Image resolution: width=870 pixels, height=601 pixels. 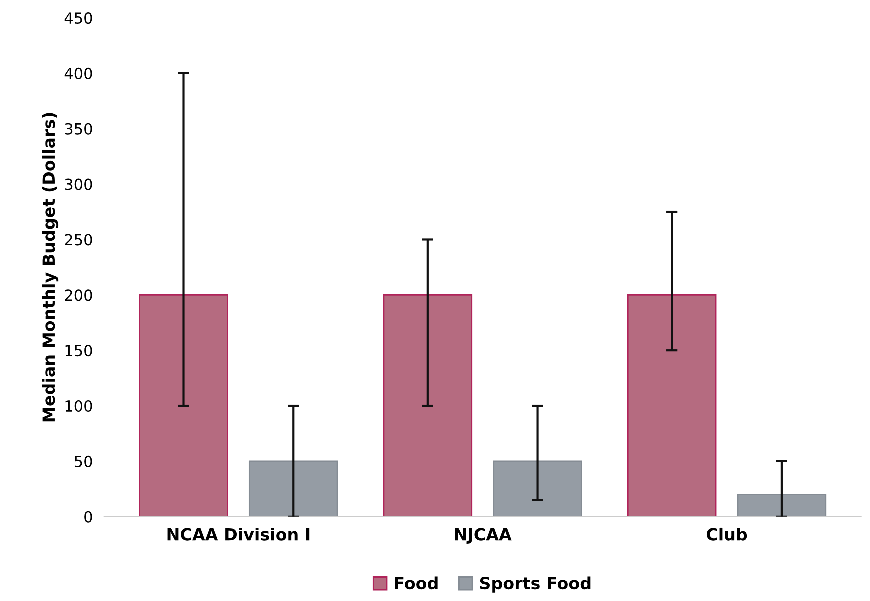 I want to click on x-tick-label: Club, so click(x=727, y=534).